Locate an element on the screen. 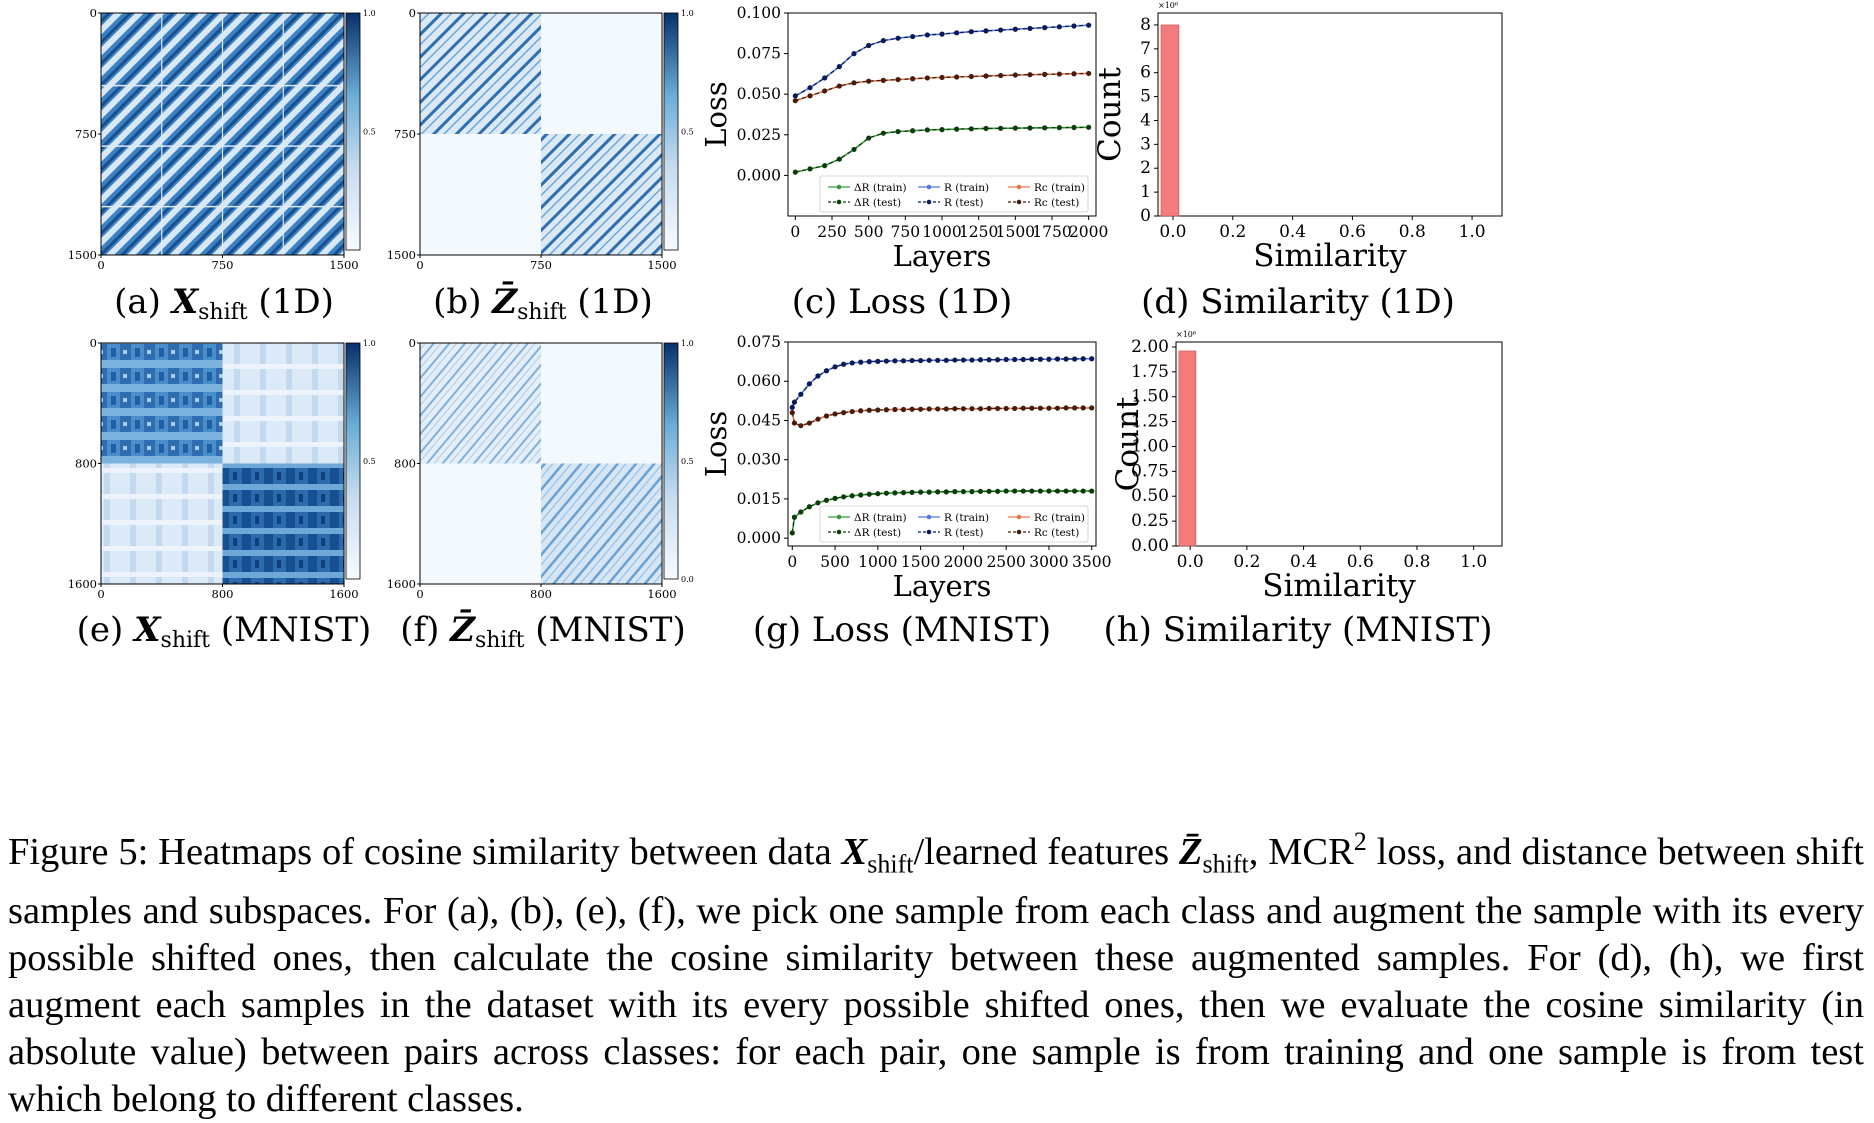 Image resolution: width=1874 pixels, height=1123 pixels. x-tick-label: 1250 is located at coordinates (978, 232).